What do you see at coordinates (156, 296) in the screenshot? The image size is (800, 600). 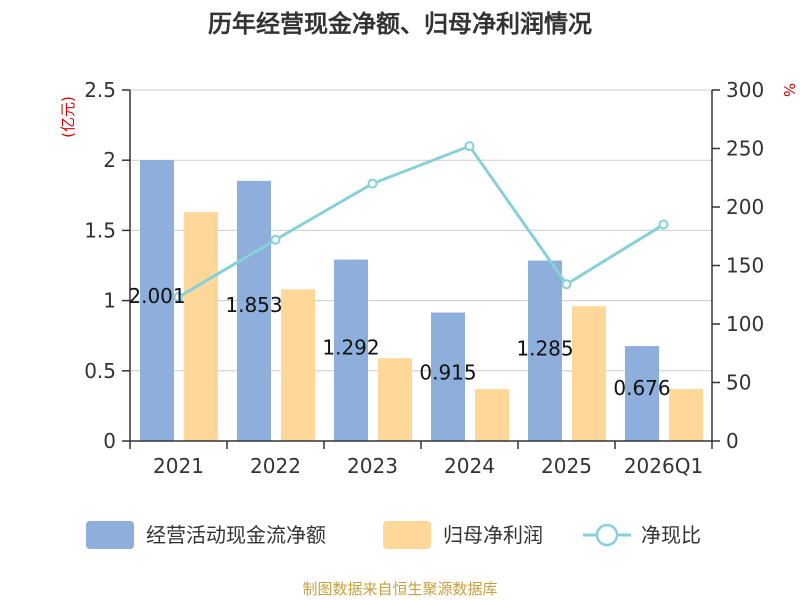 I see `data-label-cash-flow-2021: 2.001` at bounding box center [156, 296].